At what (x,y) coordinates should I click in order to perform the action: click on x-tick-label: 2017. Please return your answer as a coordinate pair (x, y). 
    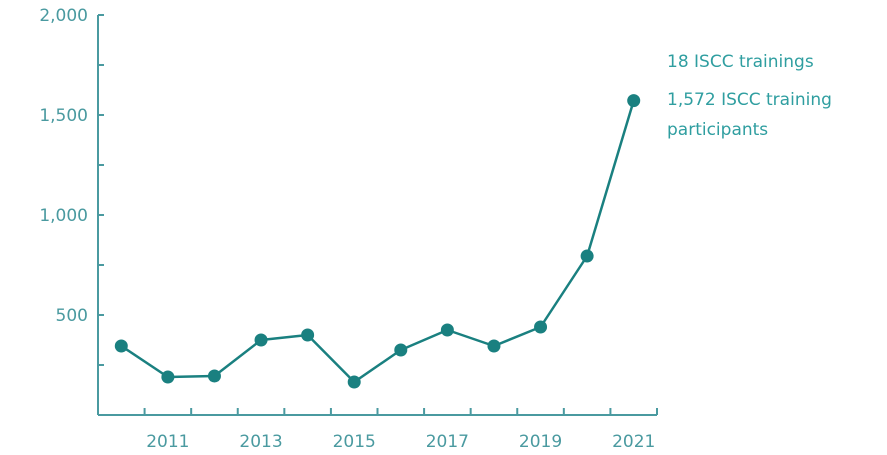
    Looking at the image, I should click on (447, 442).